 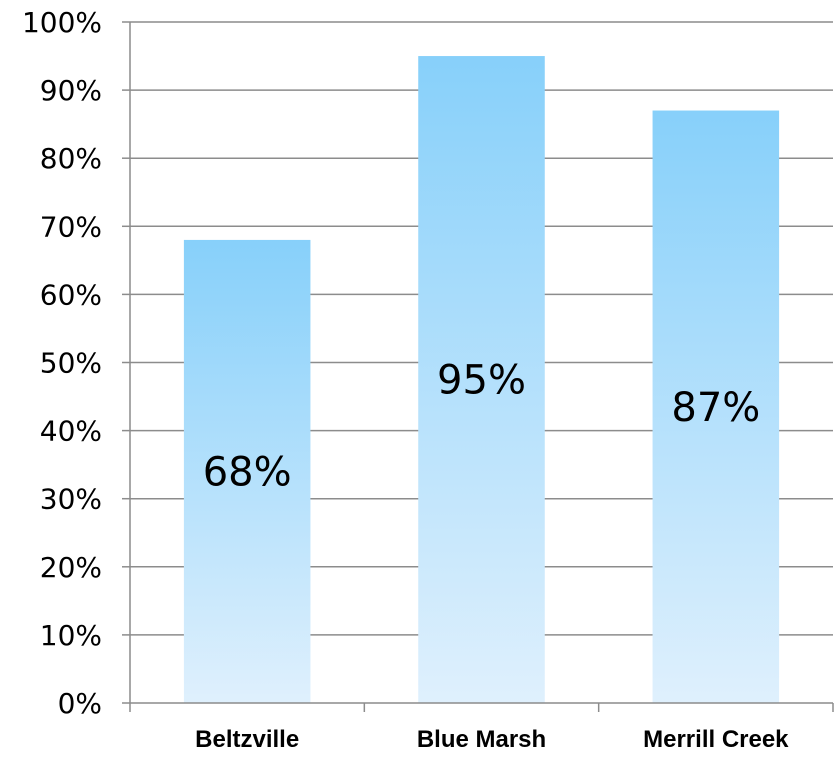 I want to click on bar-merrill-creek, so click(x=716, y=406).